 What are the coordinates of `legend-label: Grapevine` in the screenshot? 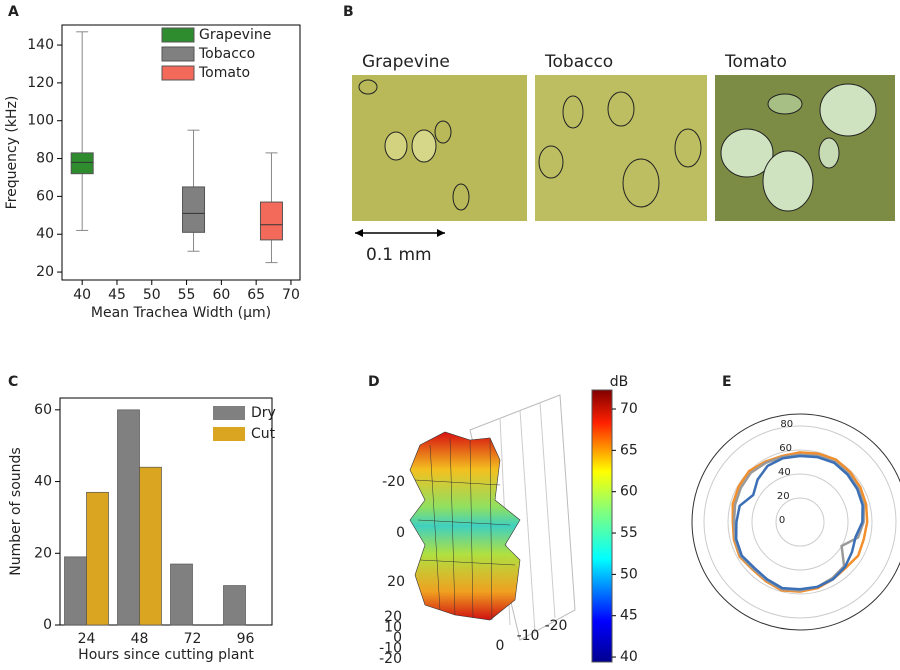 It's located at (235, 35).